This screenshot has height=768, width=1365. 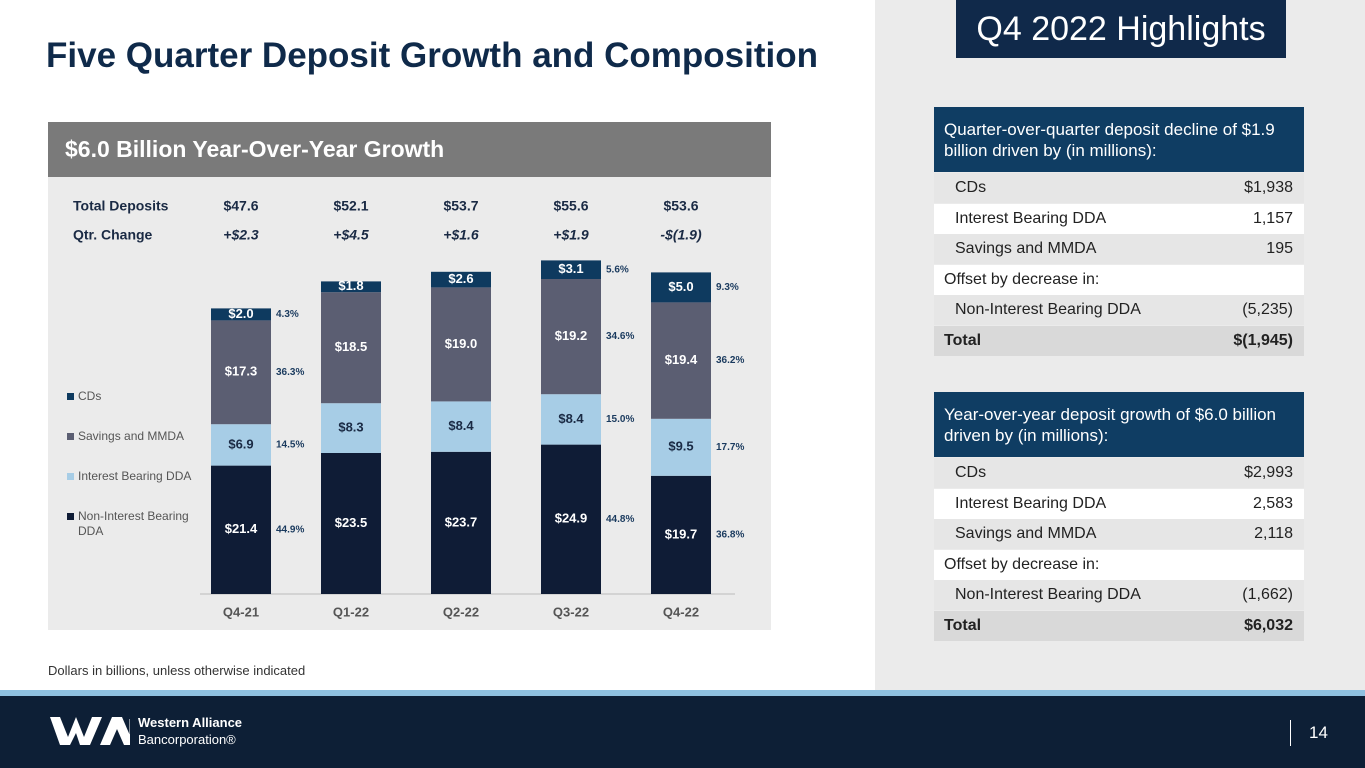 What do you see at coordinates (90, 396) in the screenshot?
I see `legend-label: CDs` at bounding box center [90, 396].